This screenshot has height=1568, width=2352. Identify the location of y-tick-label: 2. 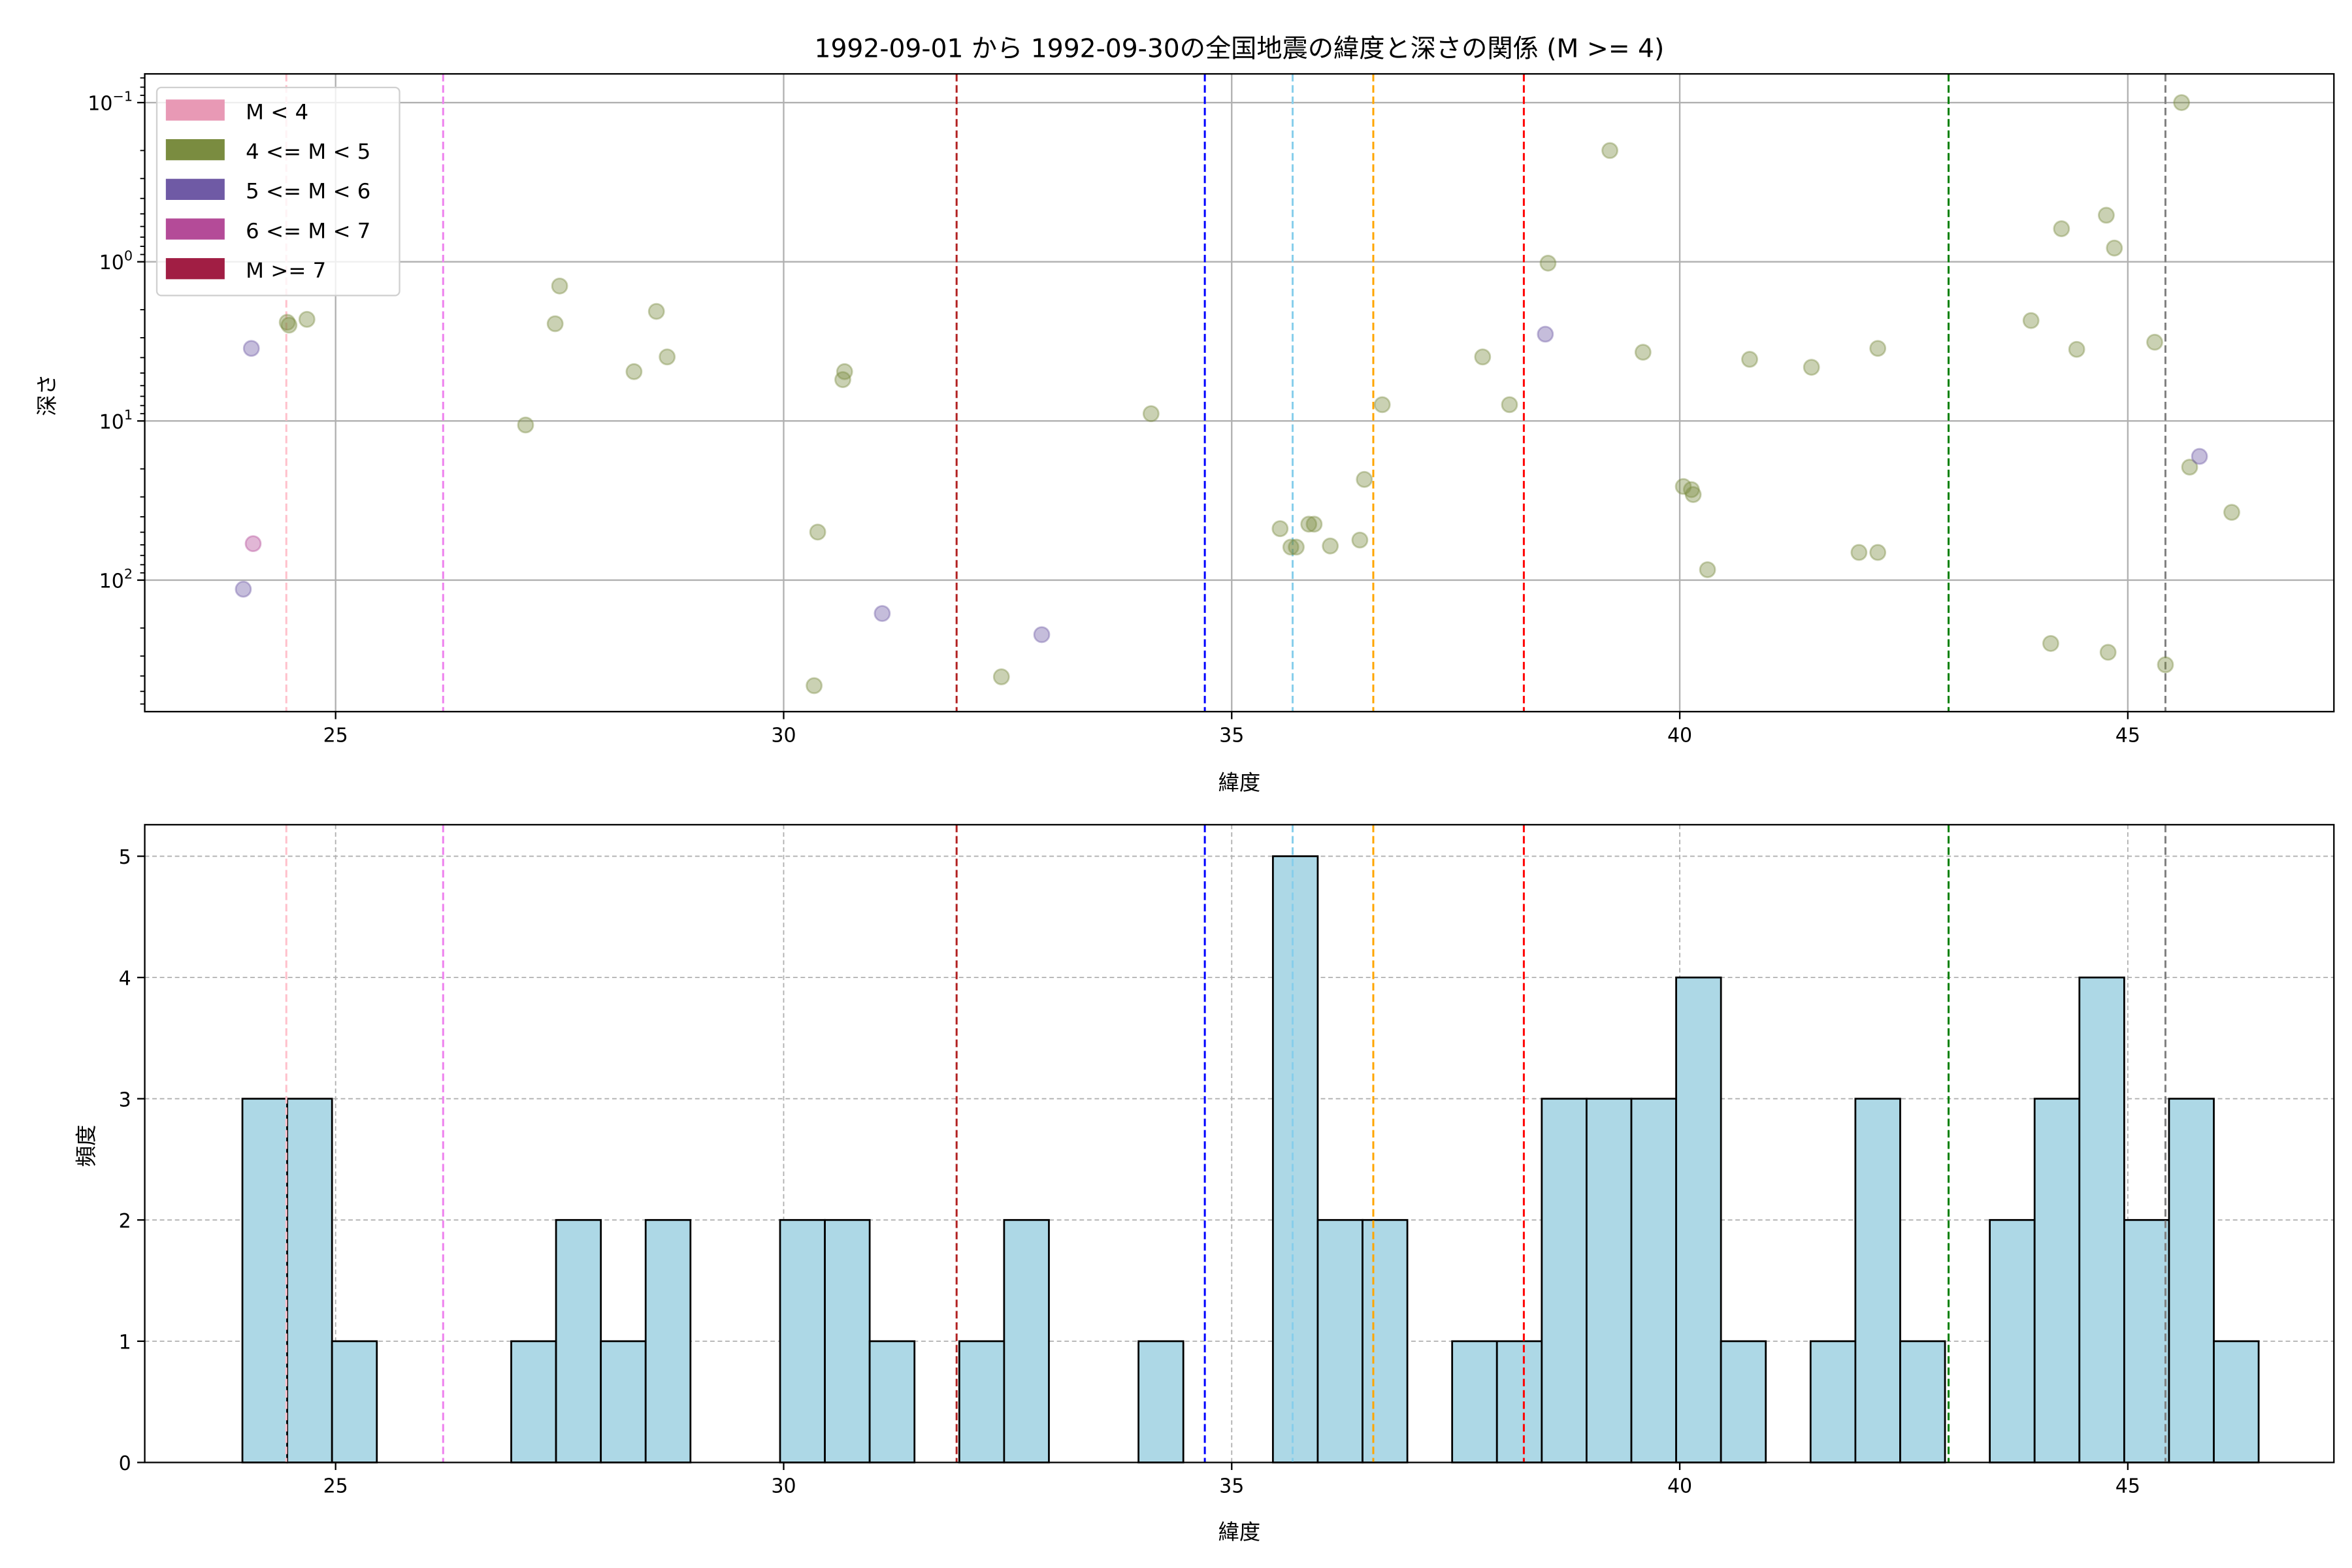
(125, 1221).